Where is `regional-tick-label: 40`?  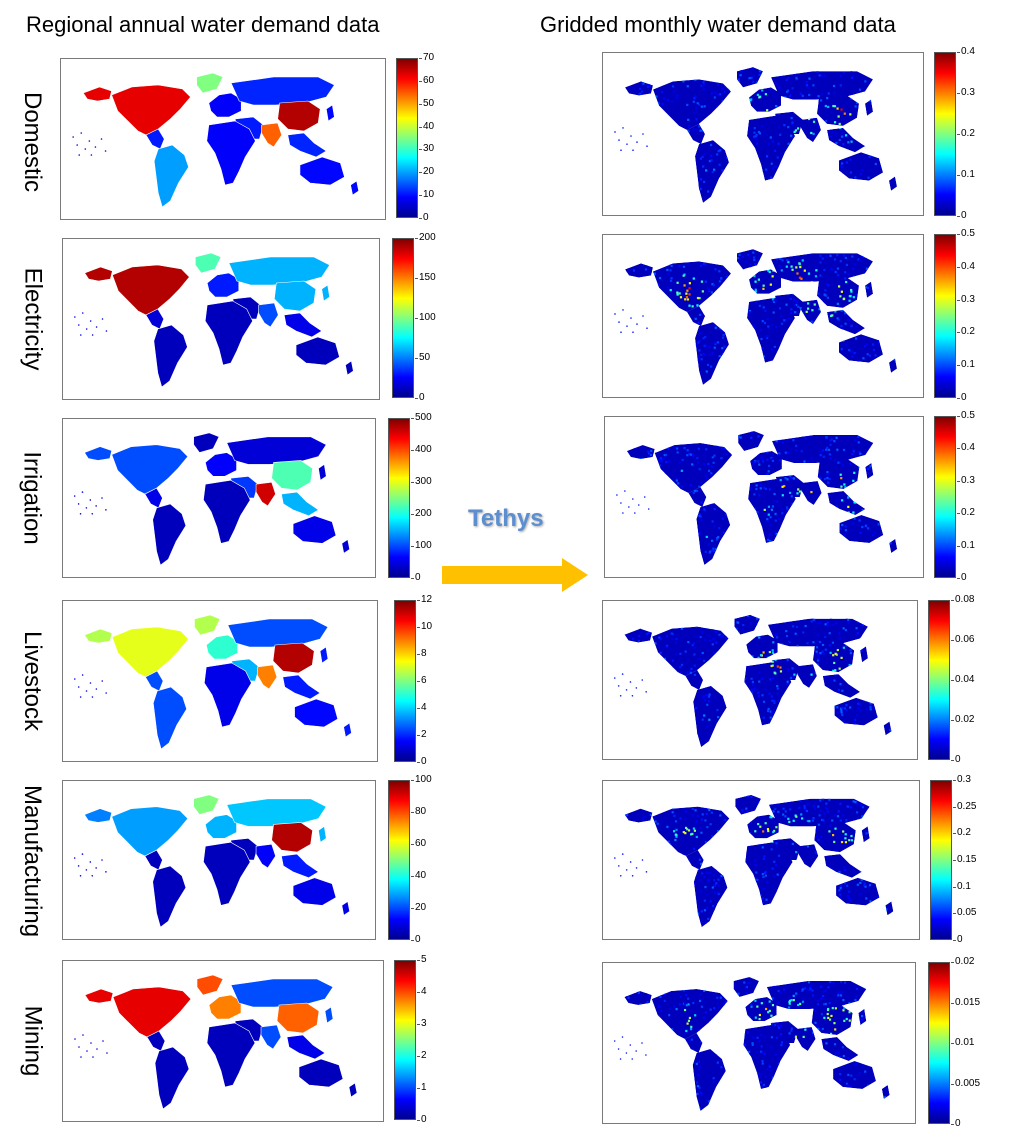
regional-tick-label: 40 is located at coordinates (418, 875).